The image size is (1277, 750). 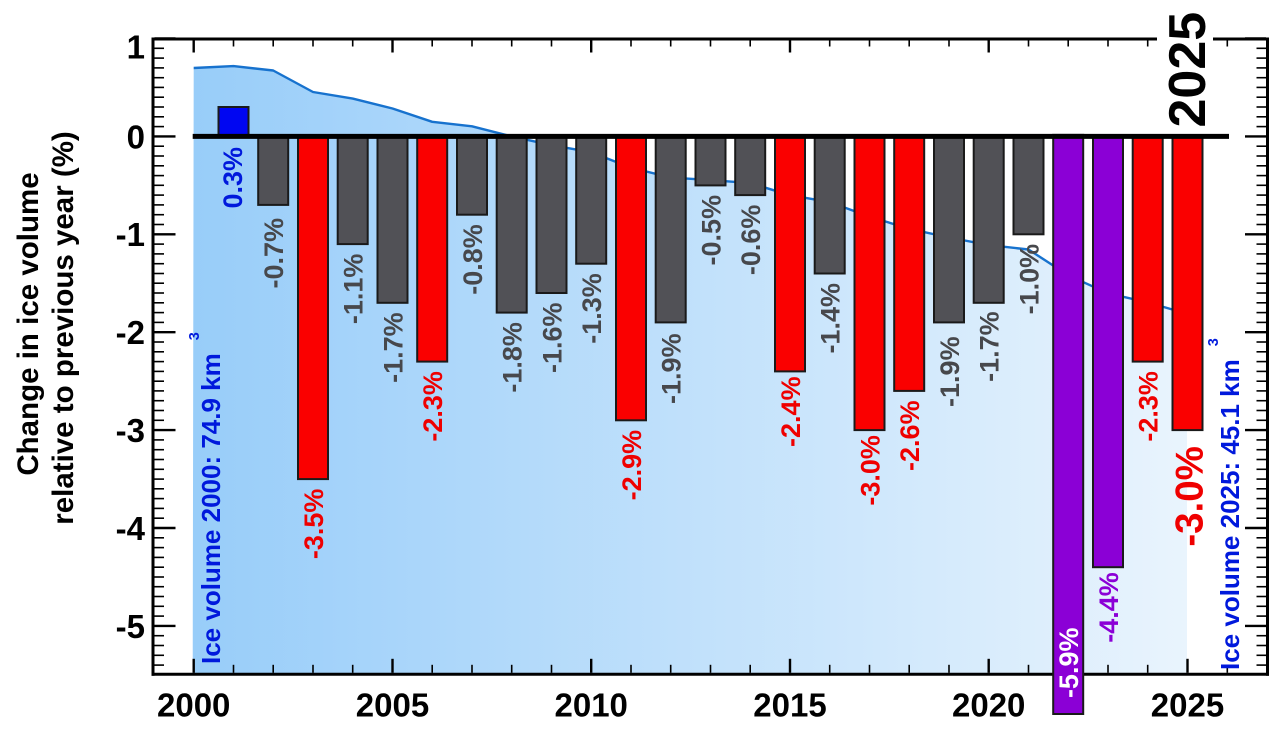 What do you see at coordinates (789, 705) in the screenshot?
I see `svg-text: 2015` at bounding box center [789, 705].